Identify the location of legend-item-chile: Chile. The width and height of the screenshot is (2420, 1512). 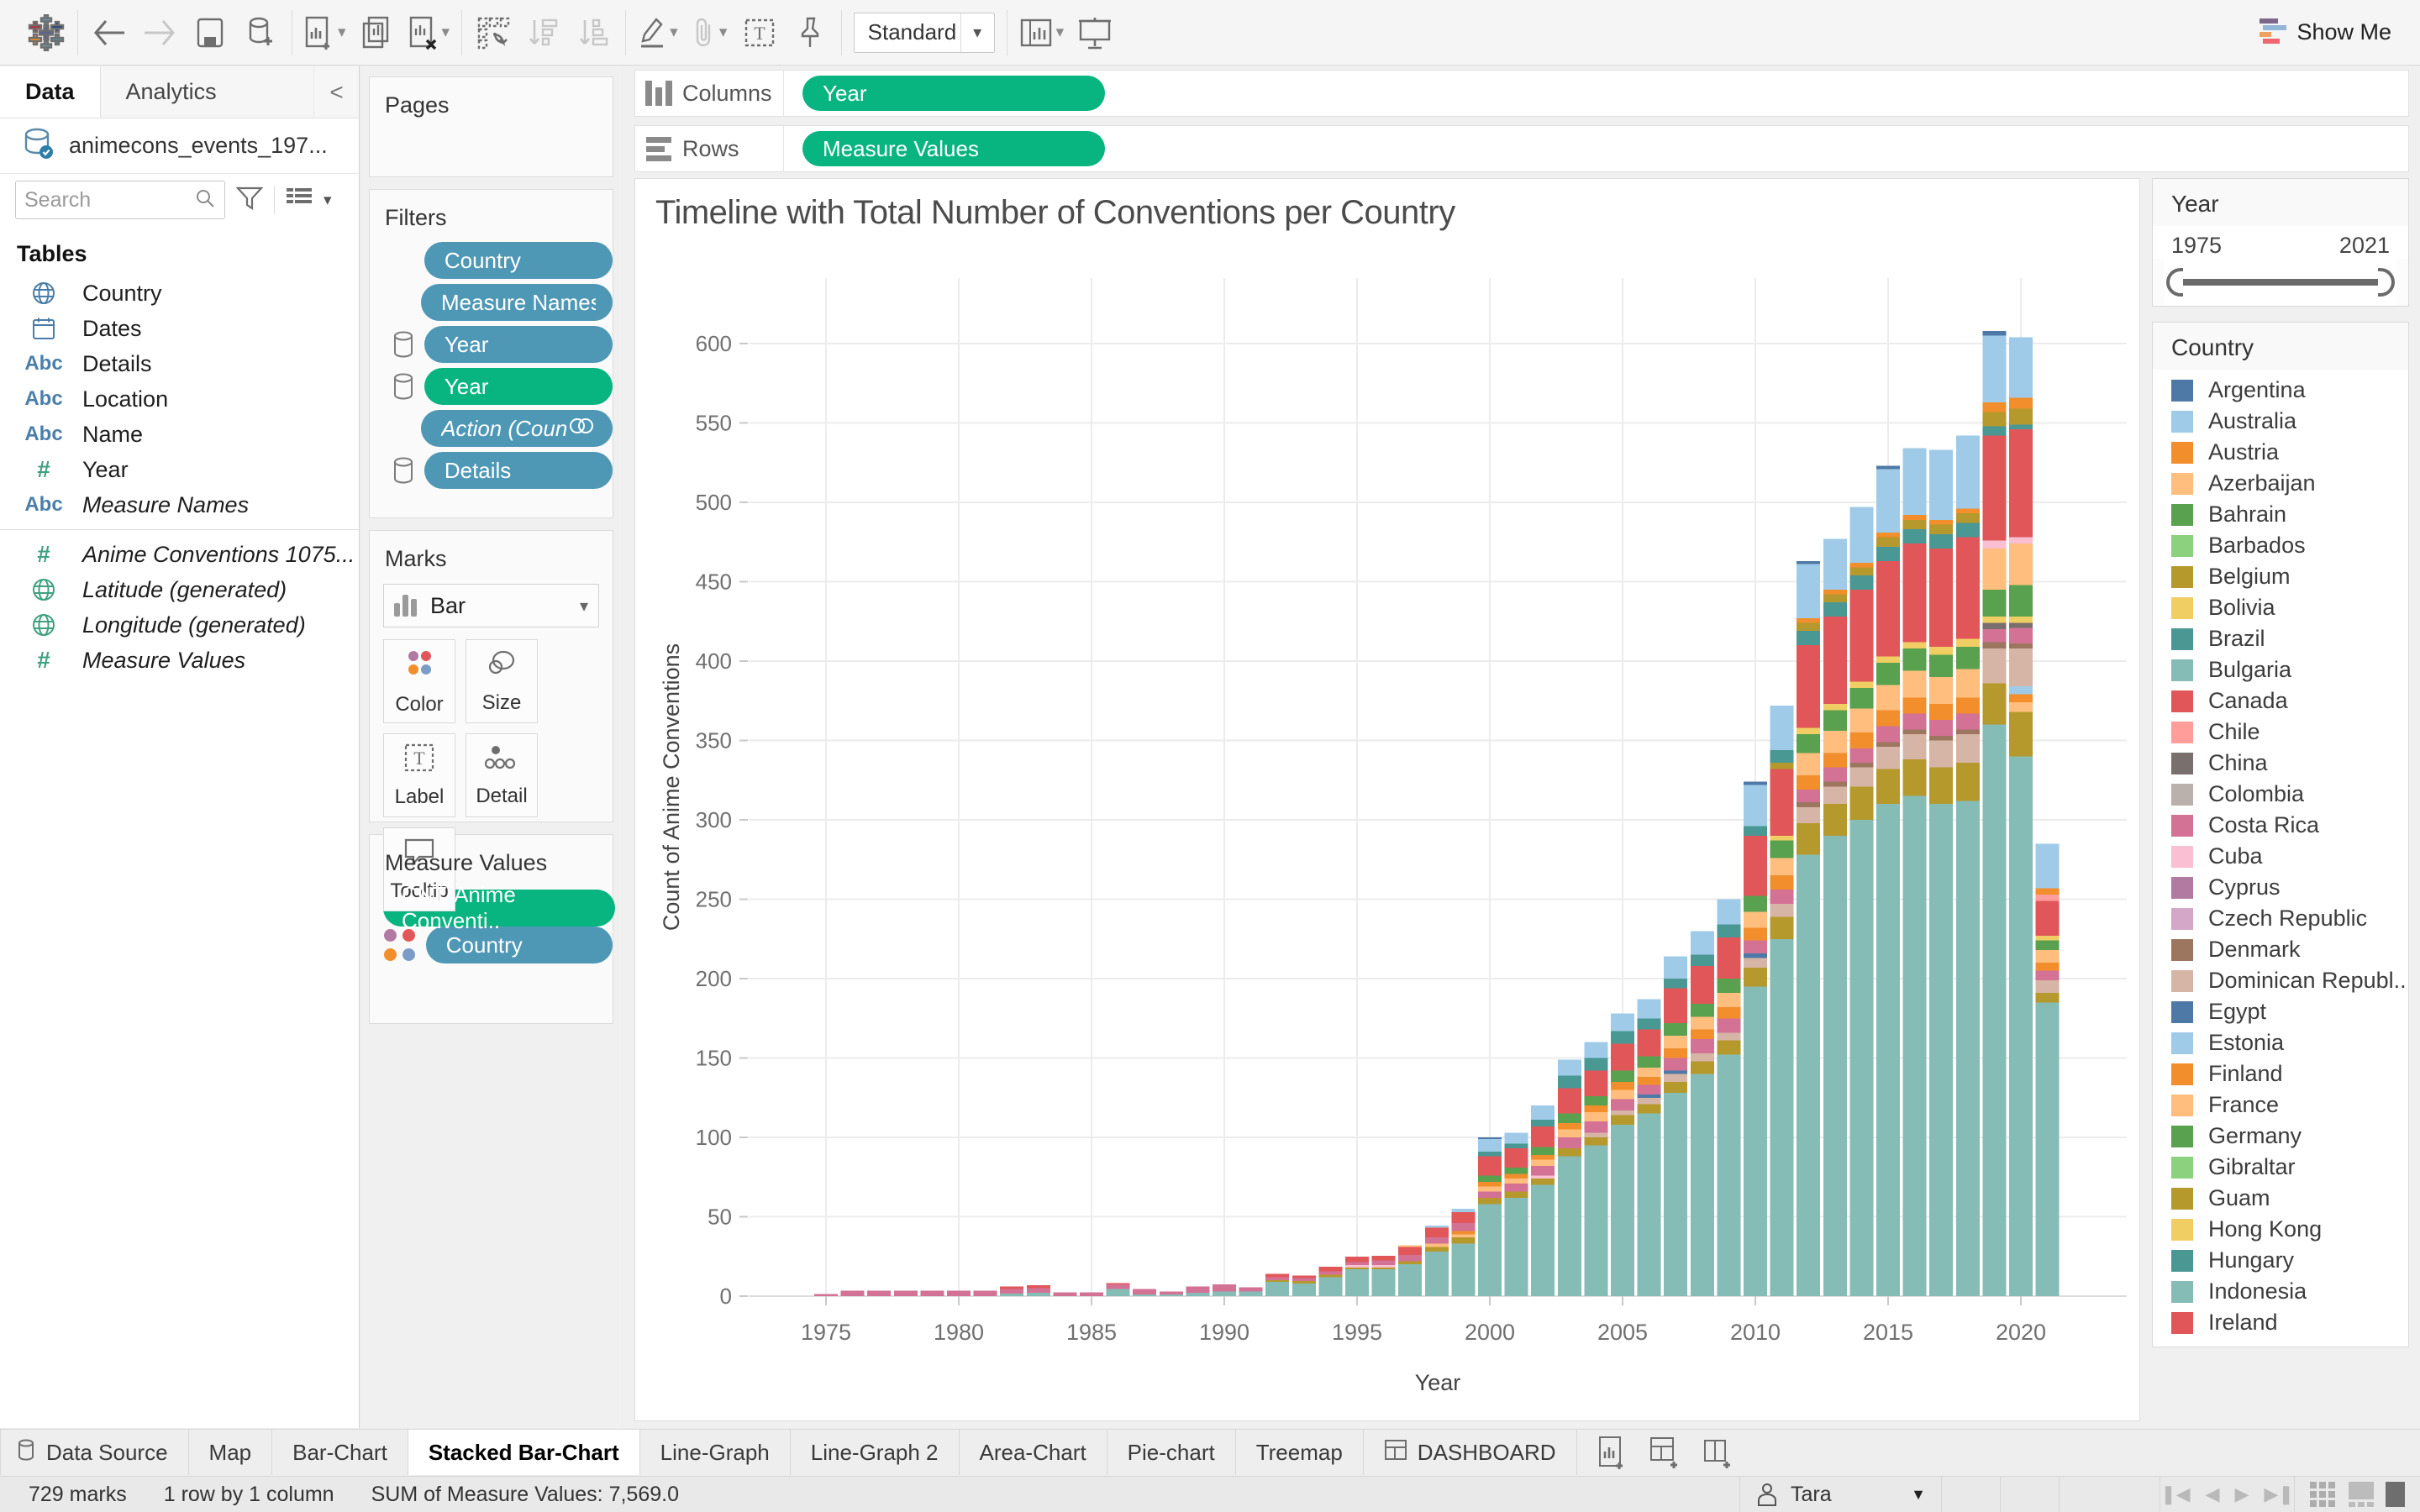
(2280, 732).